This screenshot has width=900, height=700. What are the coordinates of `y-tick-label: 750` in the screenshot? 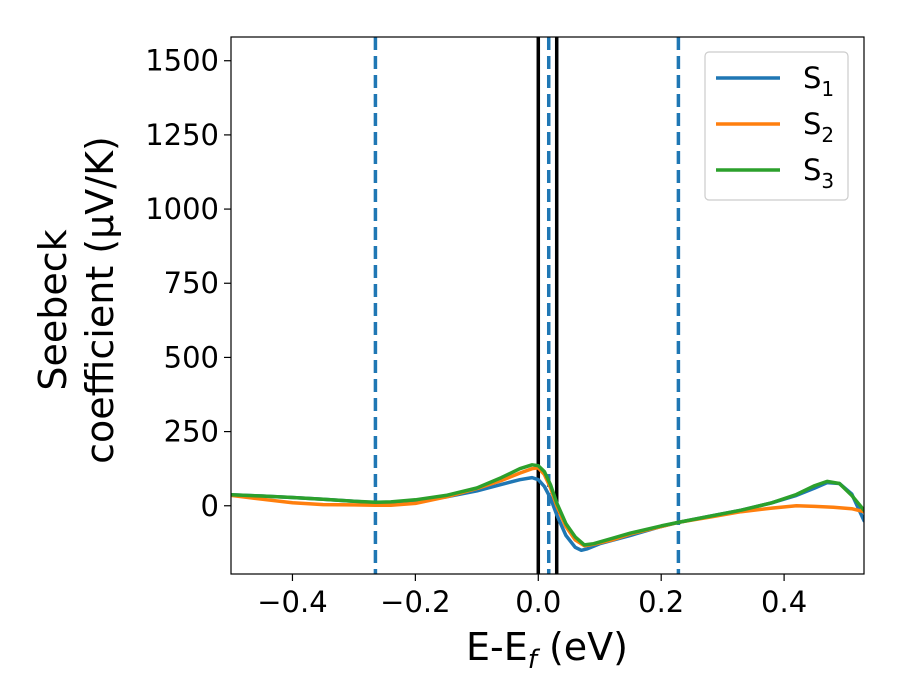 It's located at (191, 283).